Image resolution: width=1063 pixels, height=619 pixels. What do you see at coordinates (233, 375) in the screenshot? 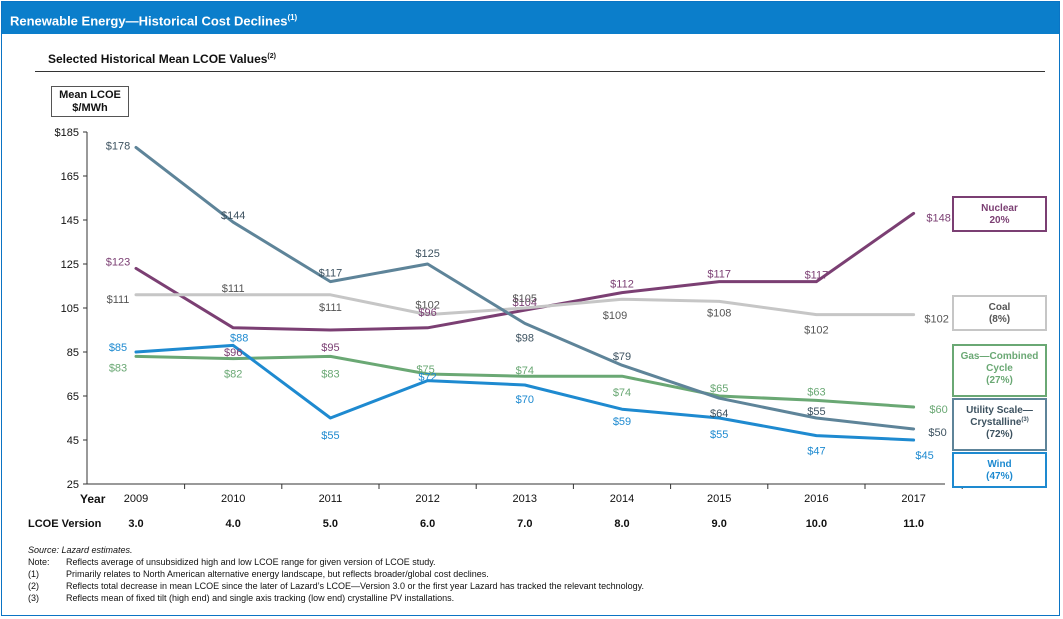
I see `data-label: $82` at bounding box center [233, 375].